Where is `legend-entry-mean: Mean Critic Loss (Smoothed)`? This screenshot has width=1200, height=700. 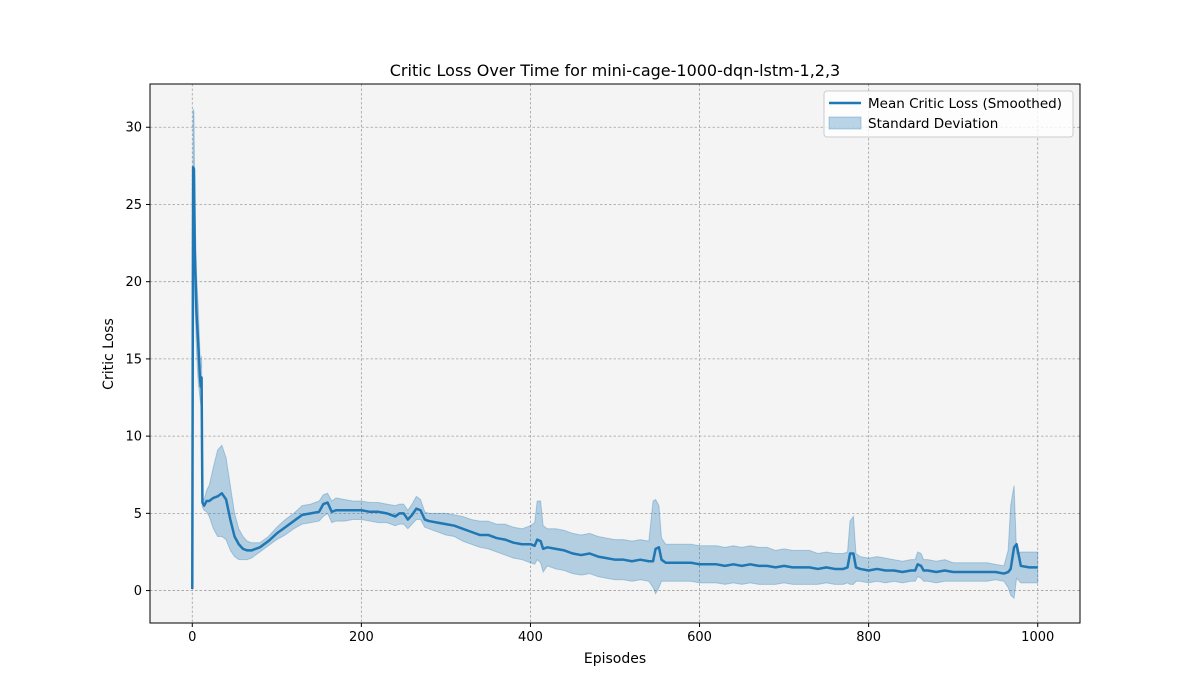
legend-entry-mean: Mean Critic Loss (Smoothed) is located at coordinates (965, 104).